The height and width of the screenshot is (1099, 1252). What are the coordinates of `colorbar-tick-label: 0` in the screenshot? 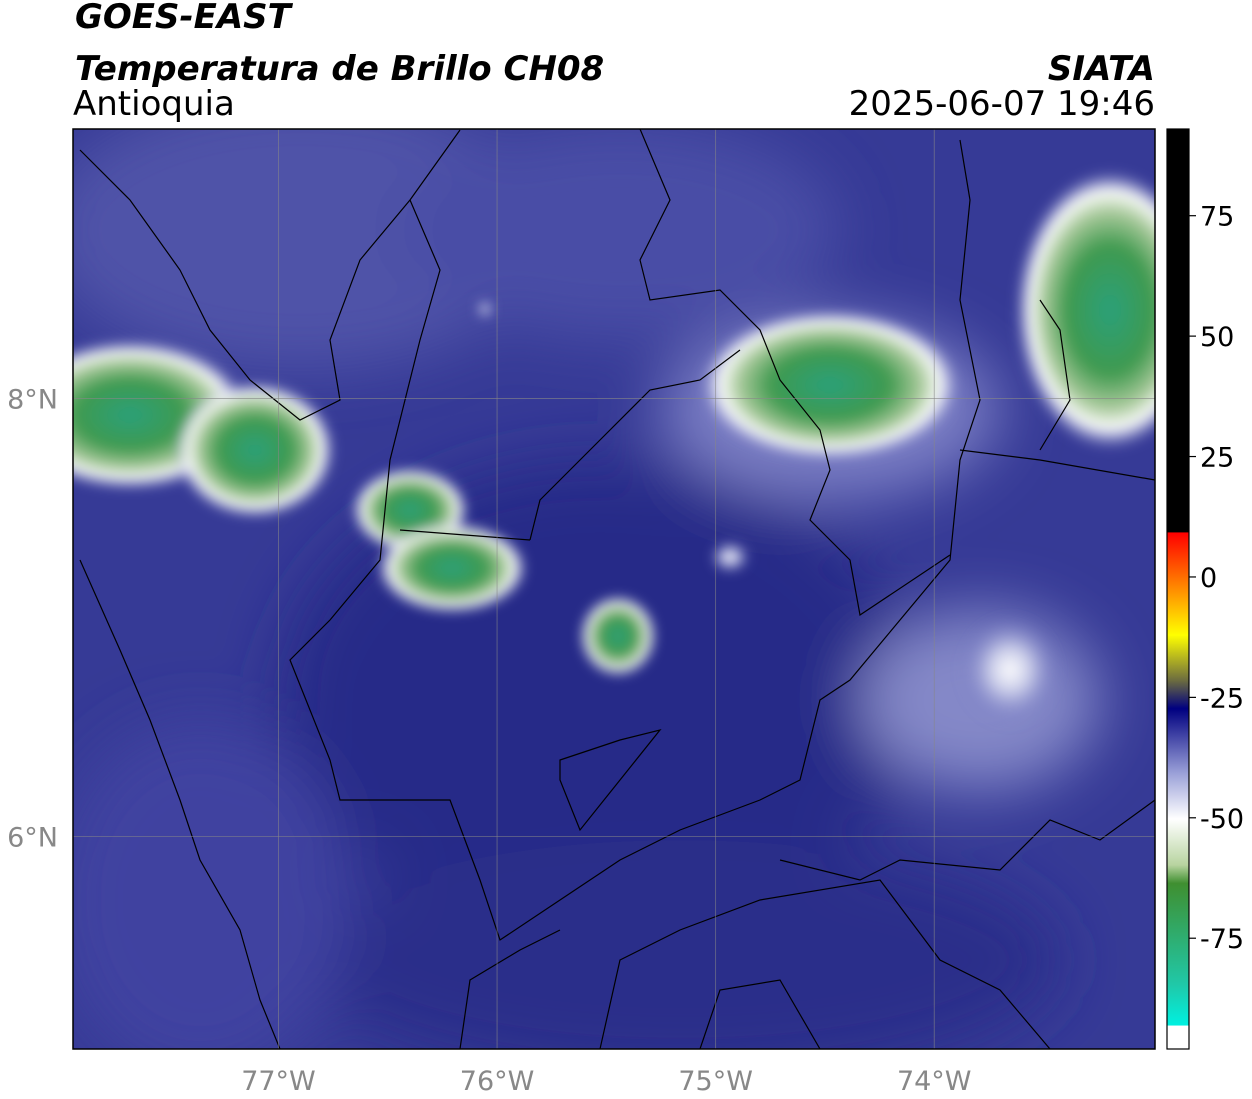 It's located at (1208, 578).